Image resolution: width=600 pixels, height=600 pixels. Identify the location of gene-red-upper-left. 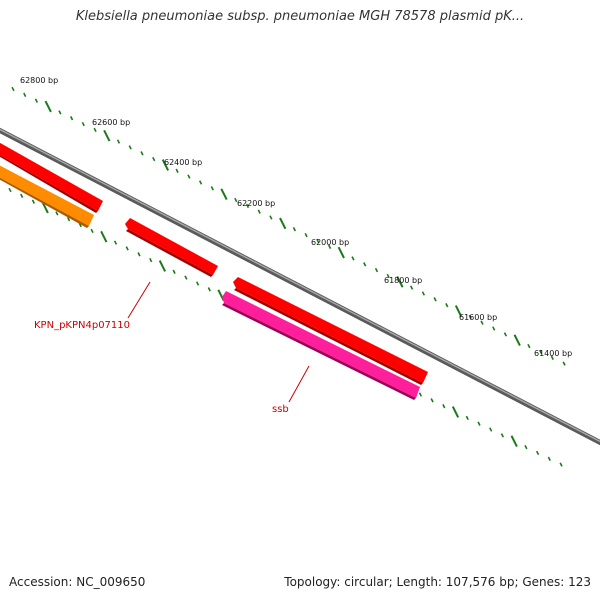
(51, 176).